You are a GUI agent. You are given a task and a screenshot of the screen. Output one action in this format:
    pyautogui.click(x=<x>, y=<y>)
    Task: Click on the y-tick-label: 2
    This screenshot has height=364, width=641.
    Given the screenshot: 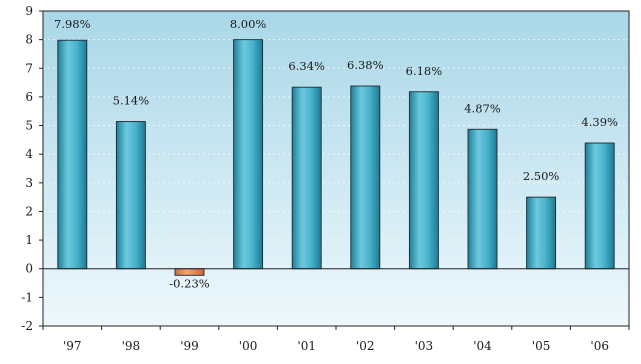 What is the action you would take?
    pyautogui.click(x=29, y=211)
    